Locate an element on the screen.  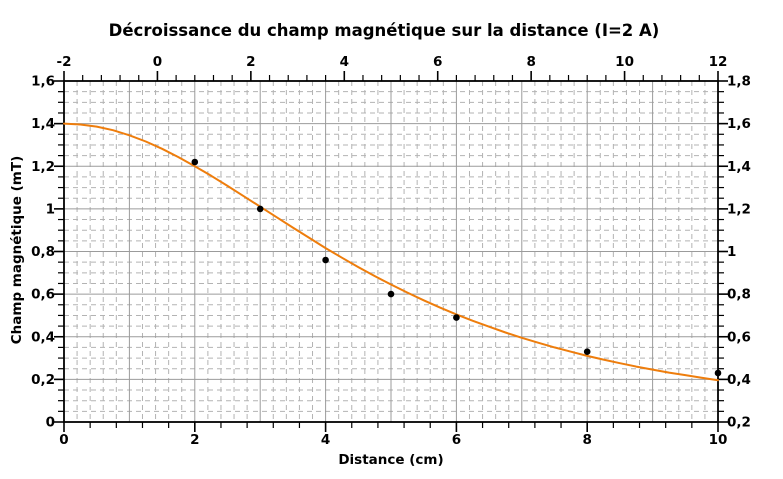
svg-text: -2 is located at coordinates (64, 62).